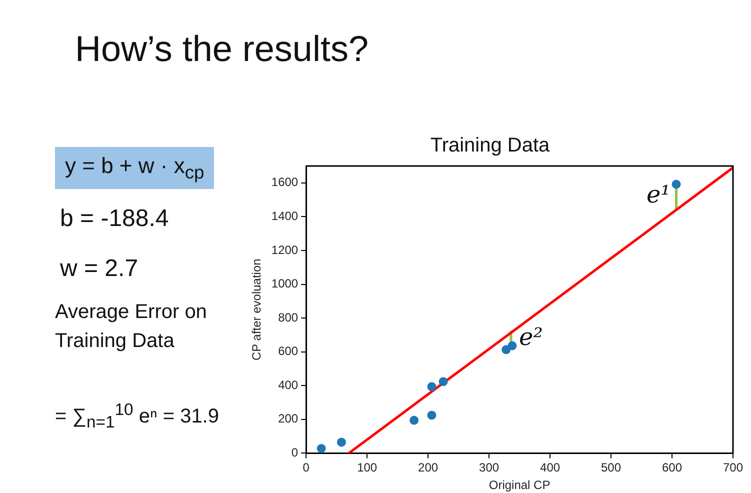 Image resolution: width=751 pixels, height=493 pixels. I want to click on text: b = -188.4, so click(114, 219).